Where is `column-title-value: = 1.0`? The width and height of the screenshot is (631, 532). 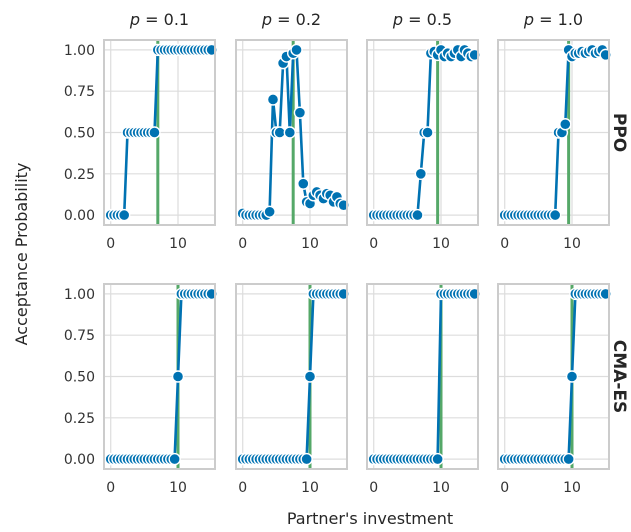
column-title-value: = 1.0 is located at coordinates (558, 19).